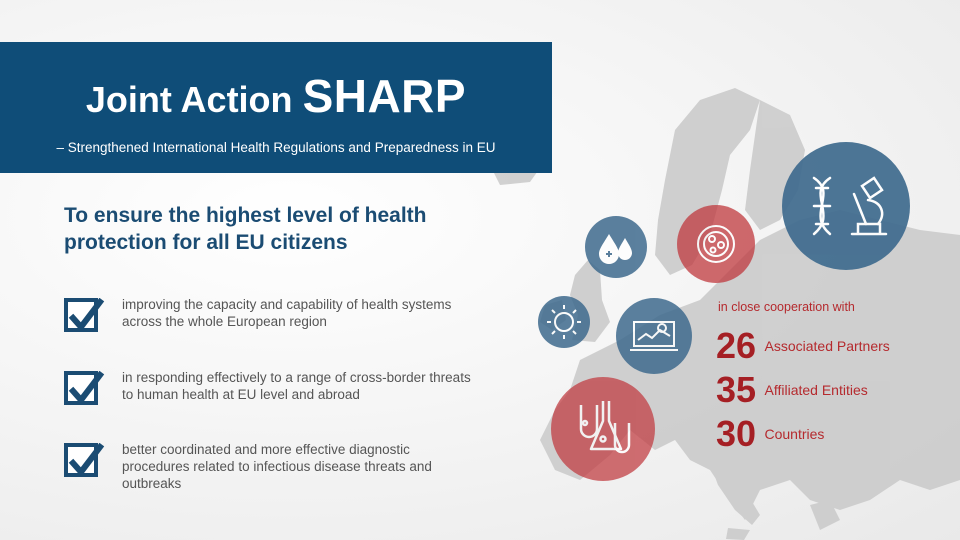 This screenshot has height=540, width=960. I want to click on virus-icon, so click(564, 322).